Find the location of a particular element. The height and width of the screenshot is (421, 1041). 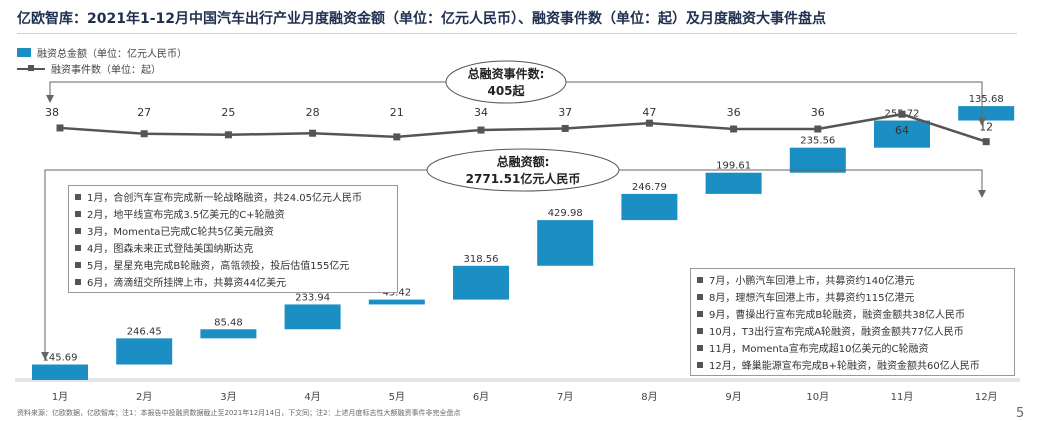

bar-value-label: 199.61 is located at coordinates (733, 166).